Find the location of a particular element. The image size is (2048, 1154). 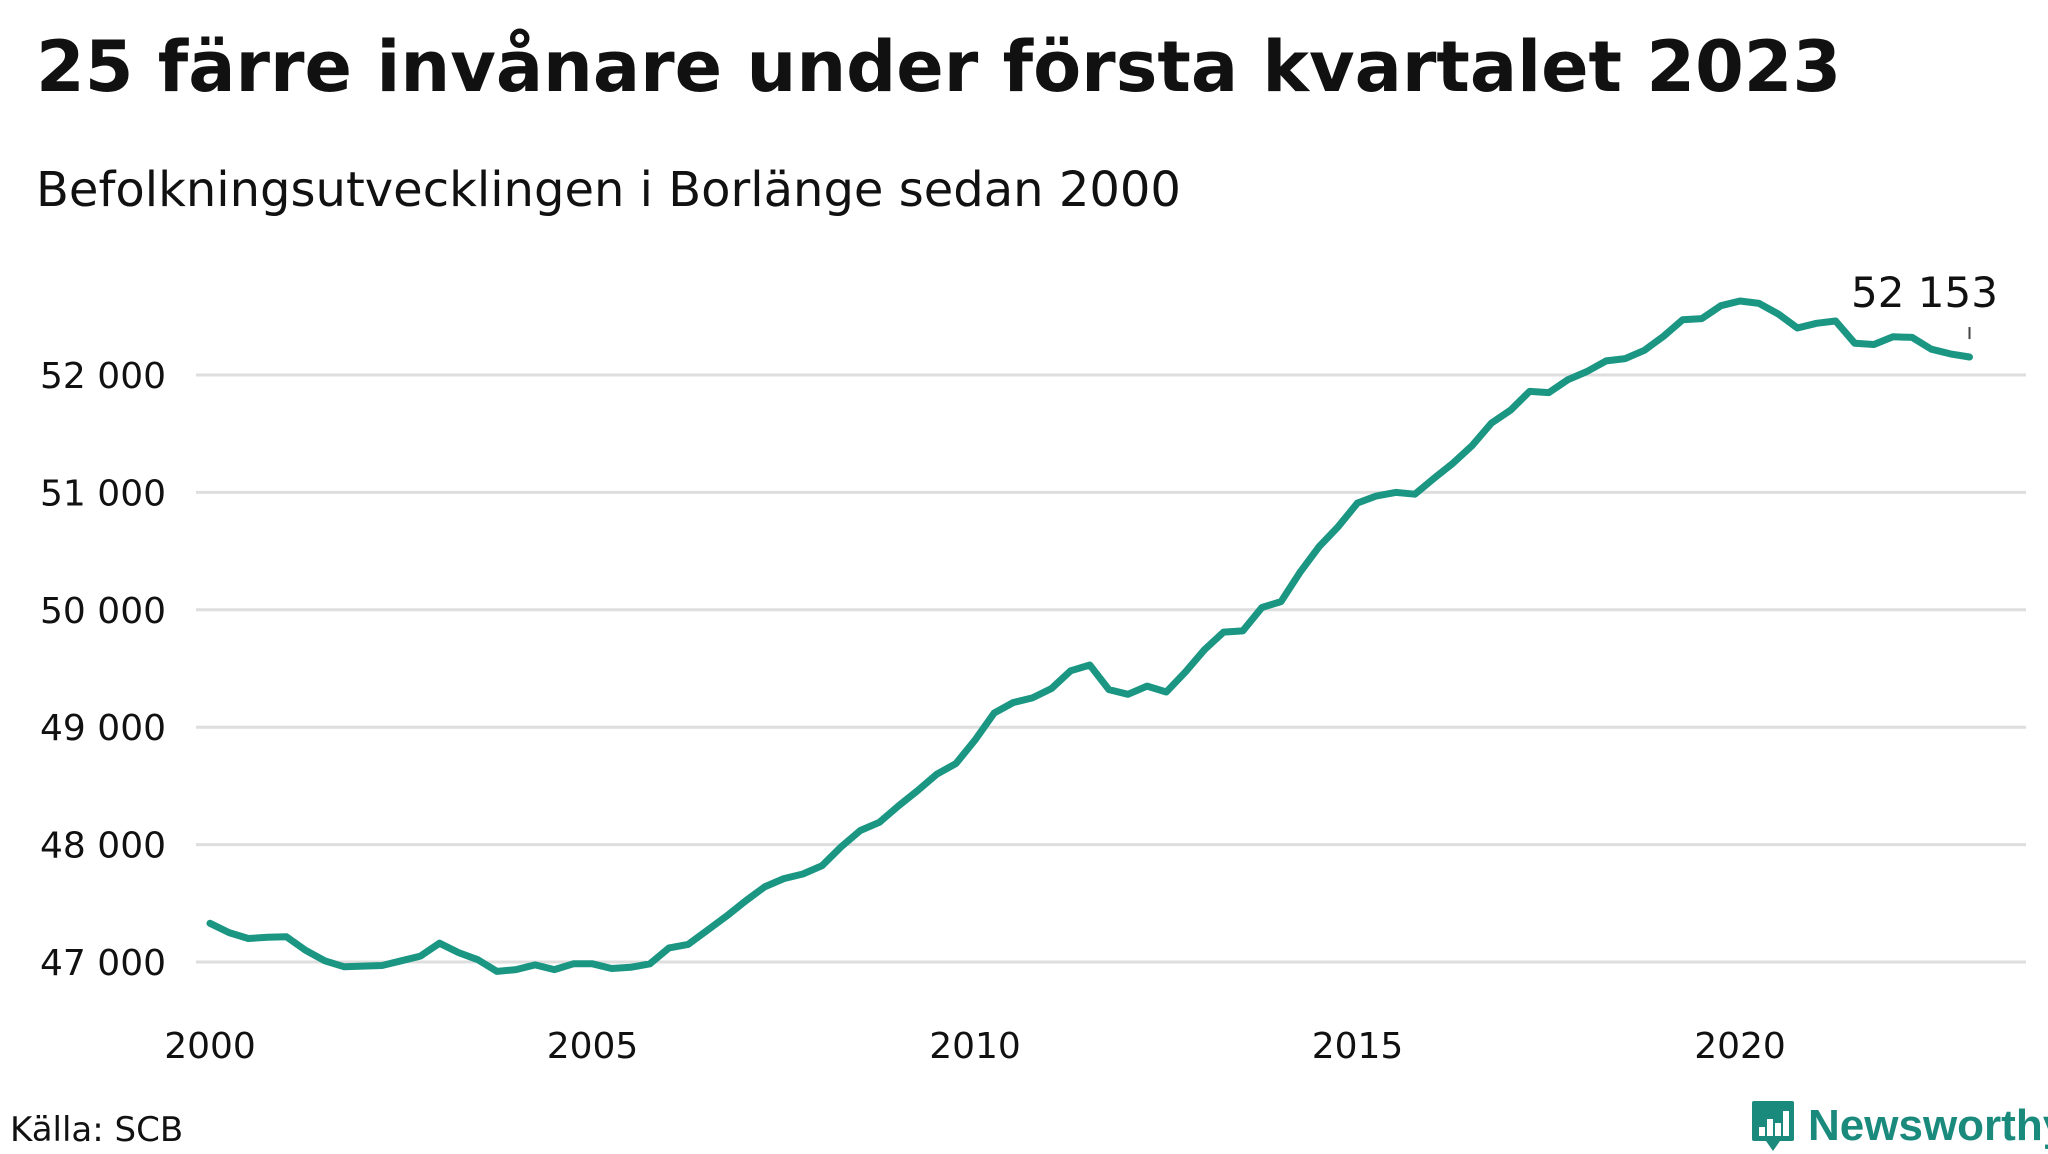

y-tick-label: 52 000 is located at coordinates (103, 376).